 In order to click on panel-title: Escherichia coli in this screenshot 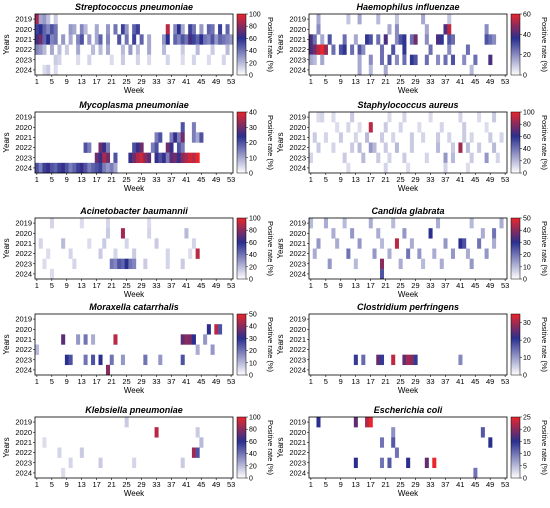, I will do `click(408, 410)`.